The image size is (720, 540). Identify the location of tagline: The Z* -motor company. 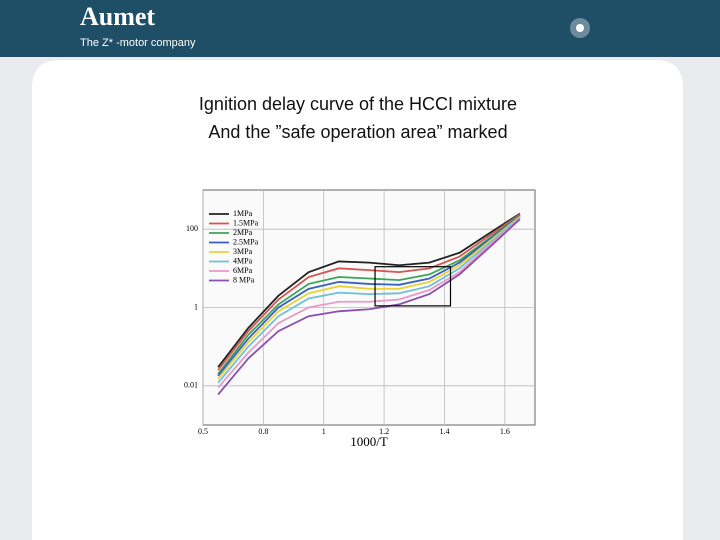
(138, 43).